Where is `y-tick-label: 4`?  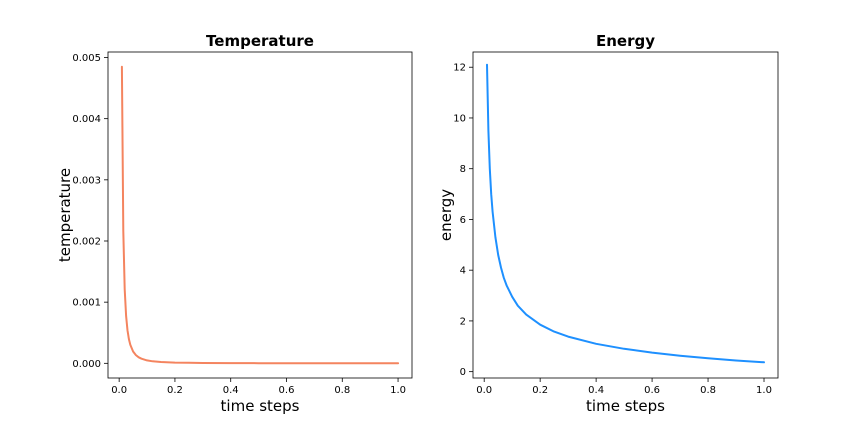 y-tick-label: 4 is located at coordinates (463, 271).